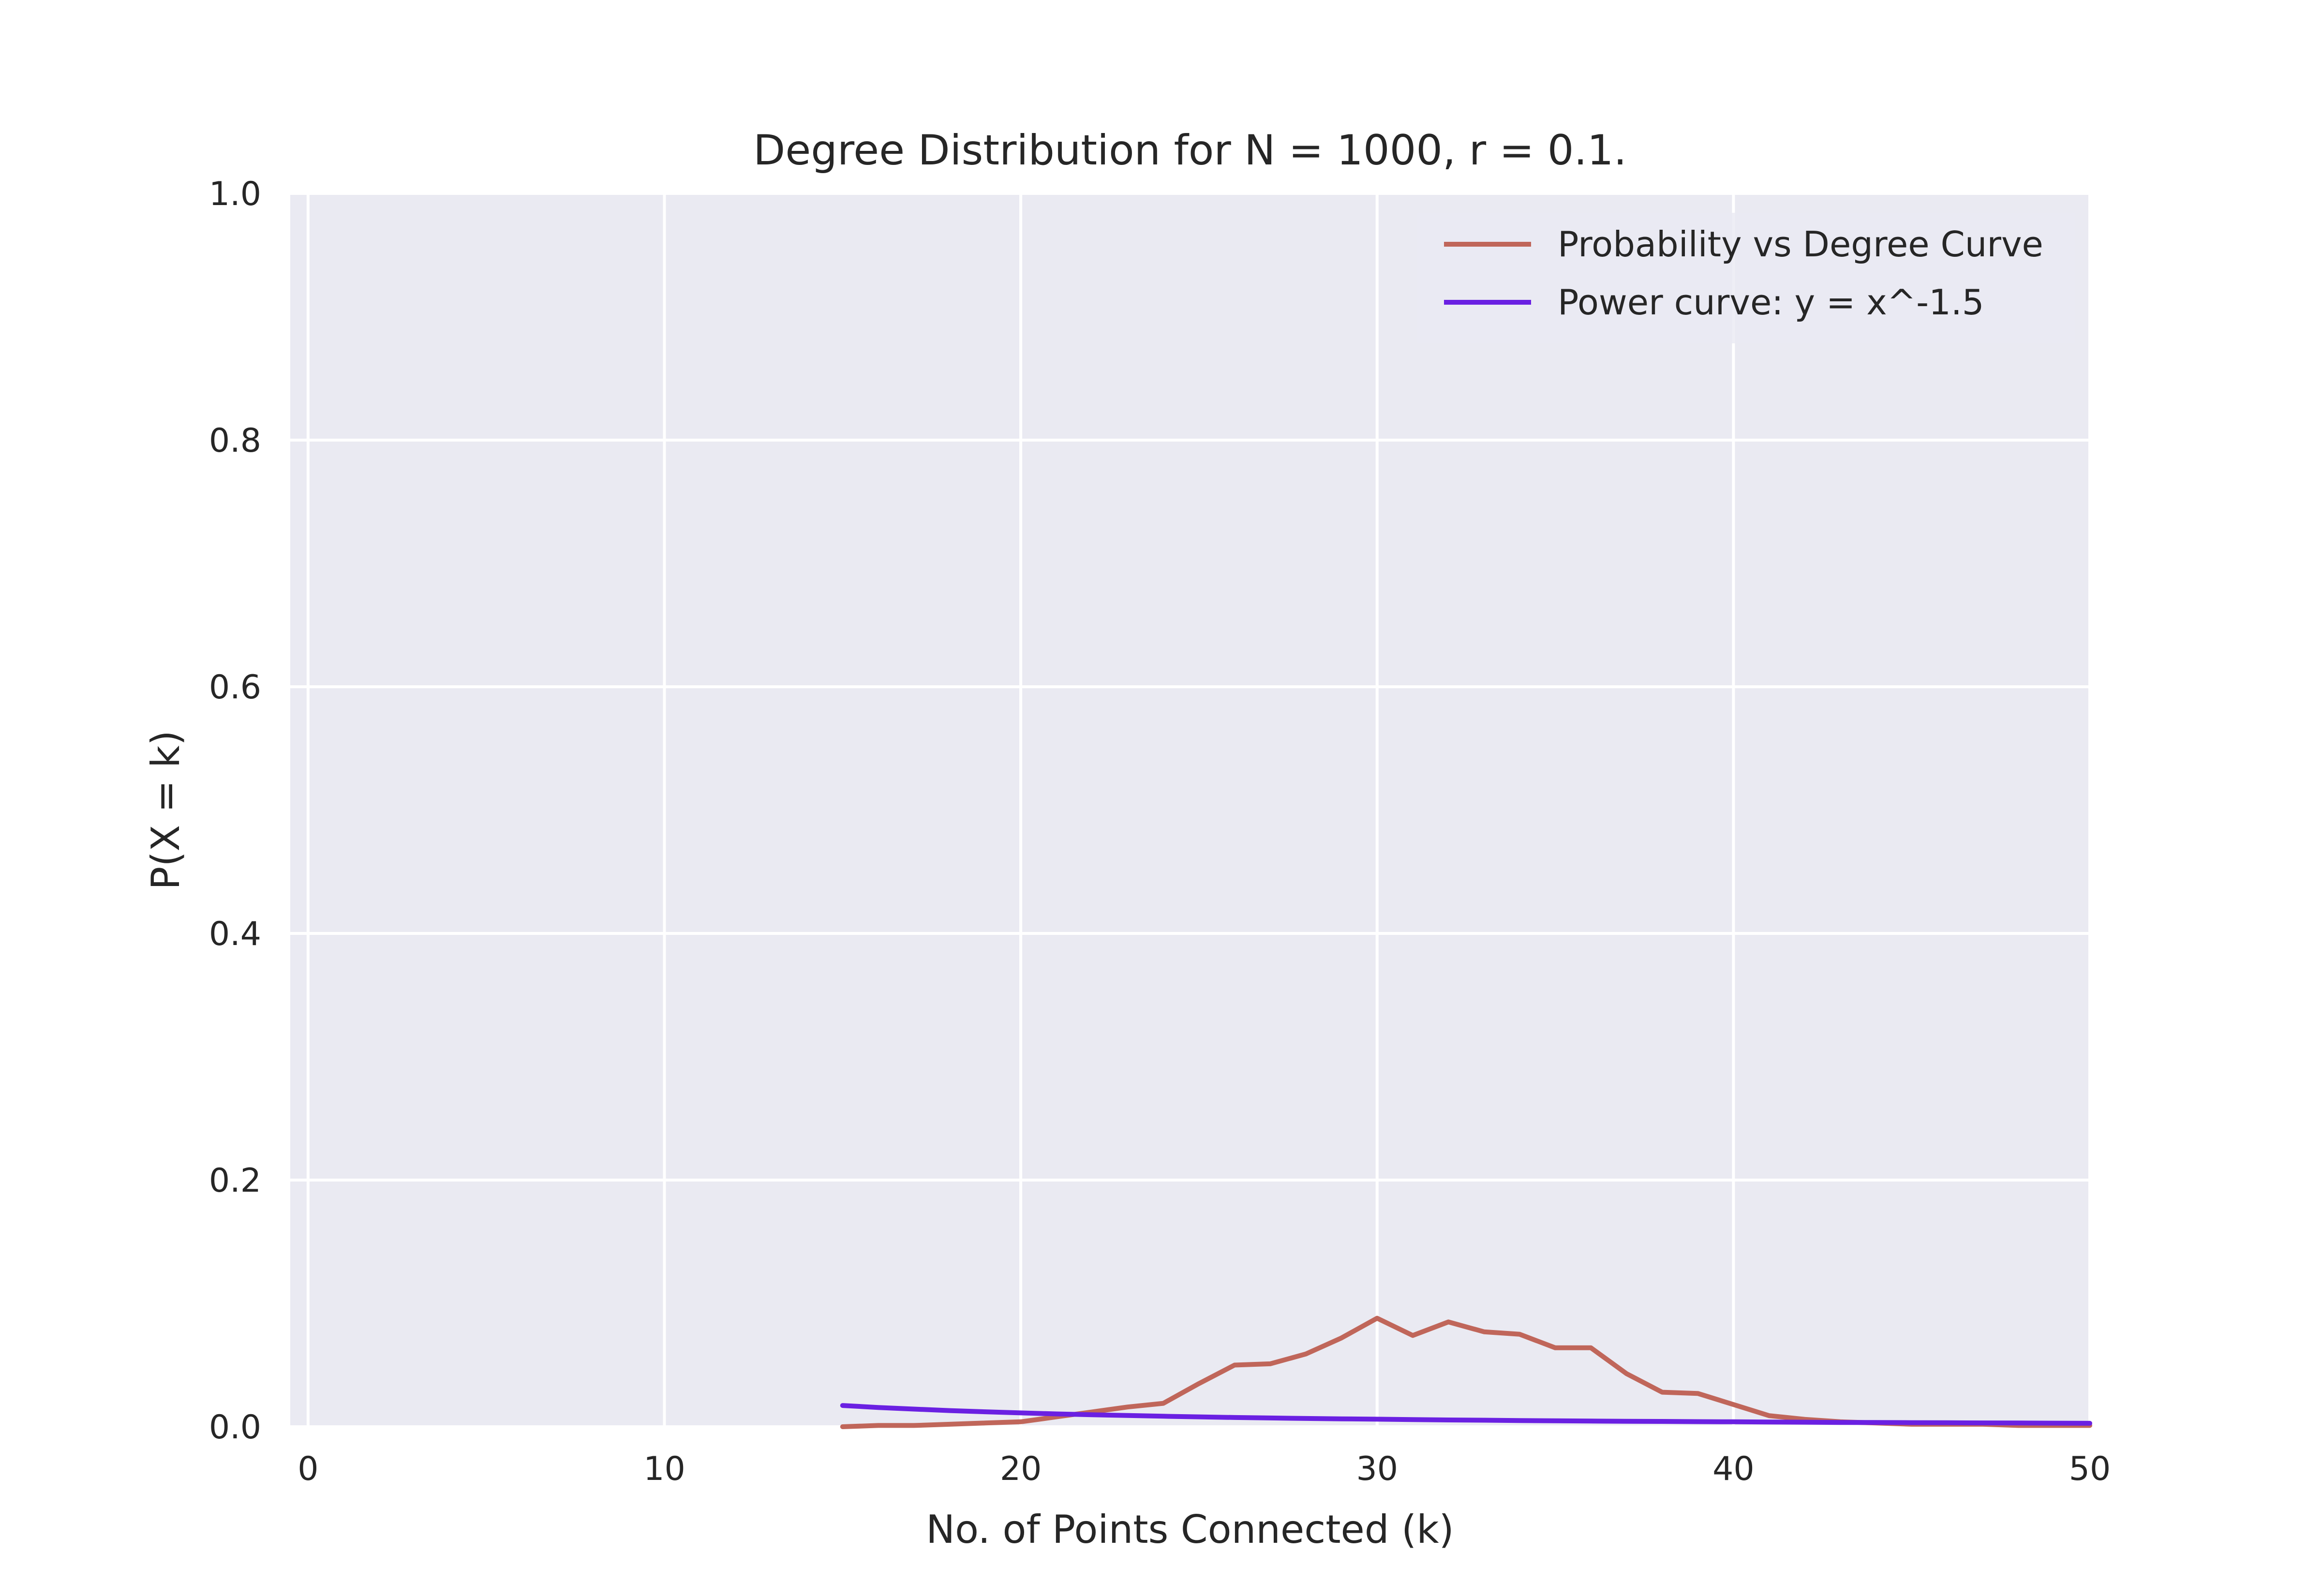 The width and height of the screenshot is (2322, 1596). I want to click on y-tick-label: 0.2, so click(235, 1181).